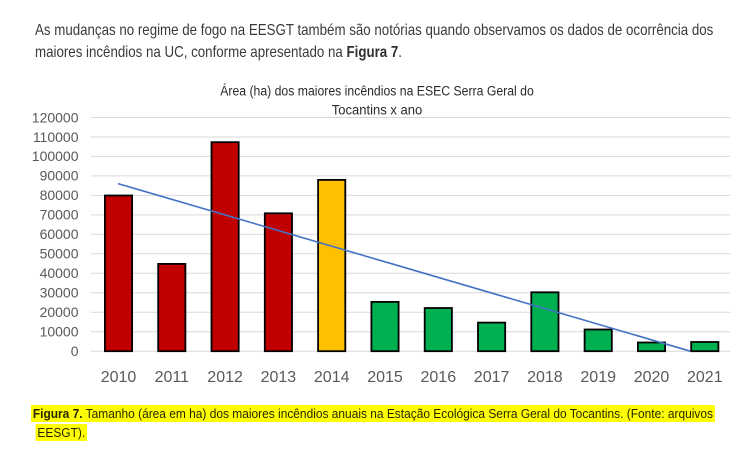  I want to click on svg-text: 100000, so click(55, 156).